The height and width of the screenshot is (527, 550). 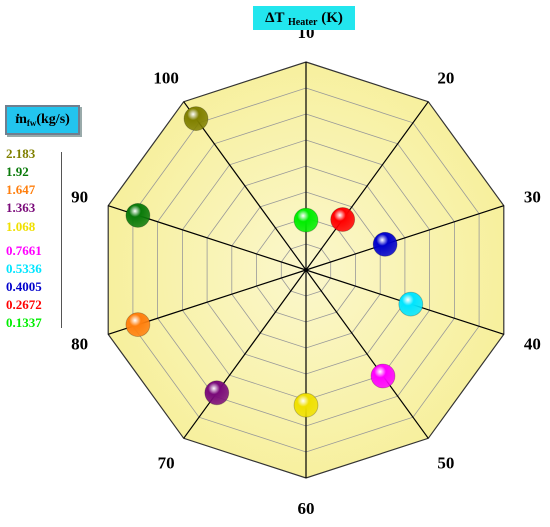 What do you see at coordinates (61, 240) in the screenshot?
I see `legend-divider` at bounding box center [61, 240].